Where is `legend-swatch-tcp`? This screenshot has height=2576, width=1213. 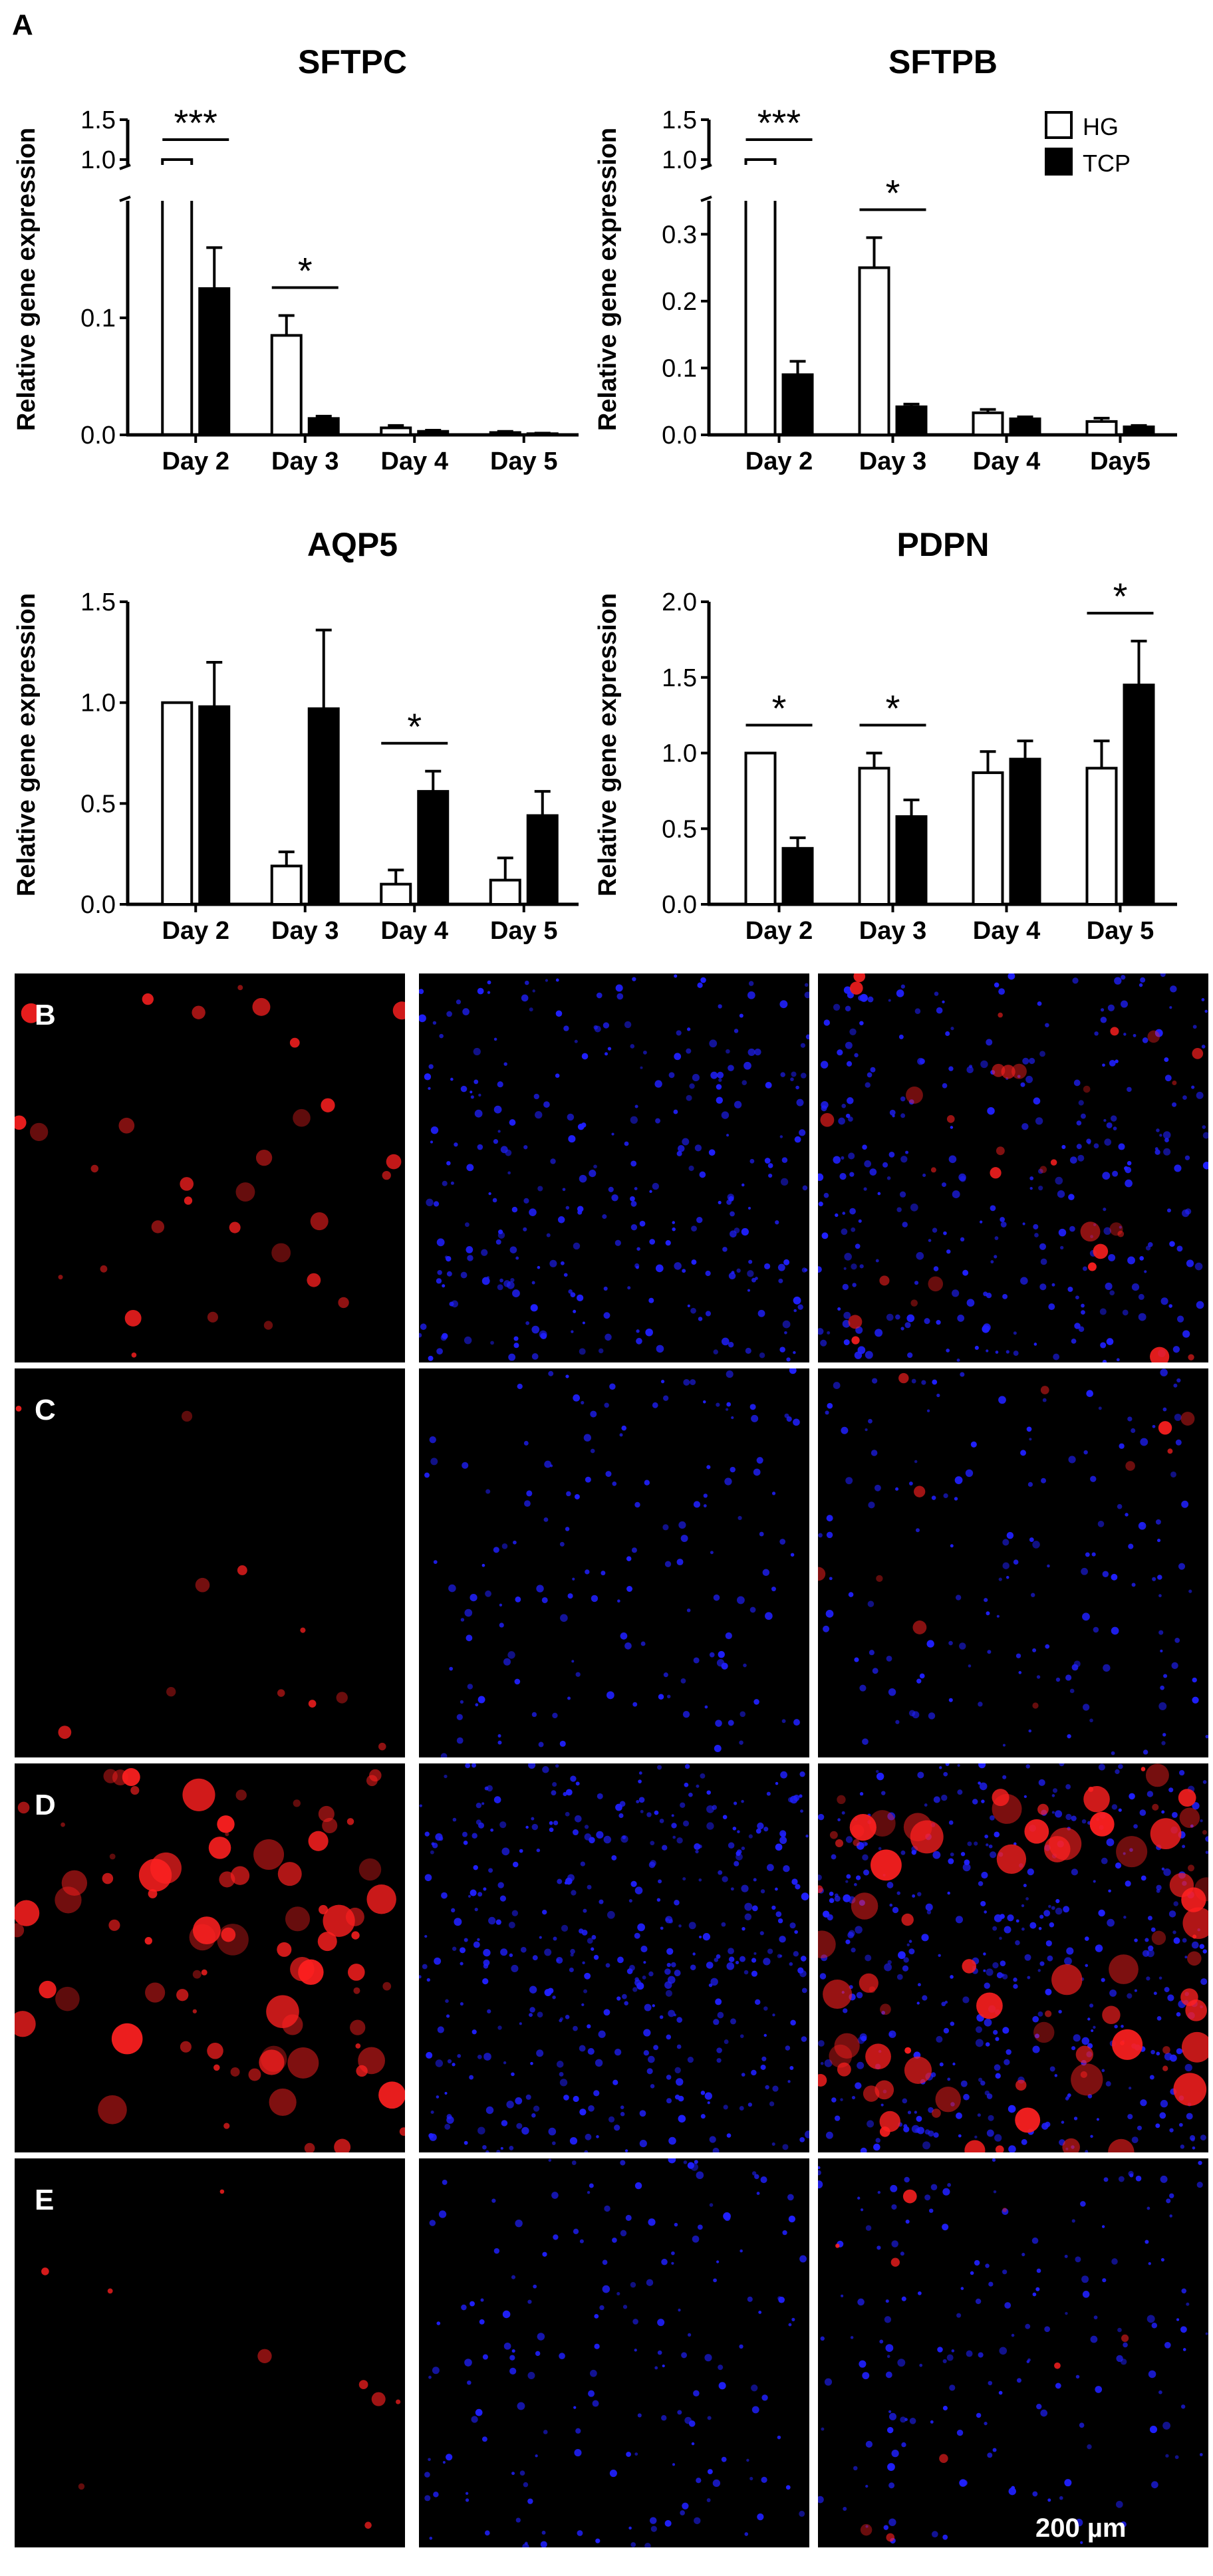
legend-swatch-tcp is located at coordinates (1059, 162).